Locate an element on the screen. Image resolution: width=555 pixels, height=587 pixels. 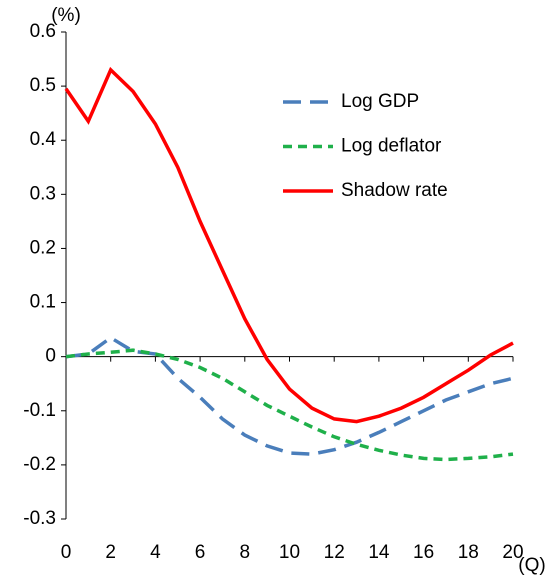
x-tick-label: 0 is located at coordinates (66, 552).